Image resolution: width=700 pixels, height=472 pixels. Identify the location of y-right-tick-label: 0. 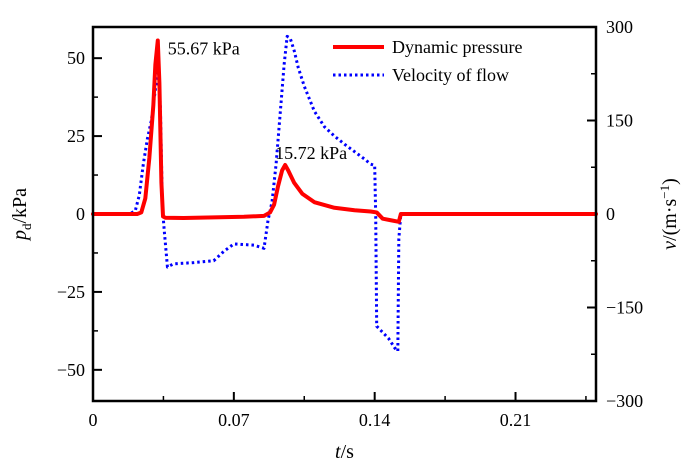
(610, 214).